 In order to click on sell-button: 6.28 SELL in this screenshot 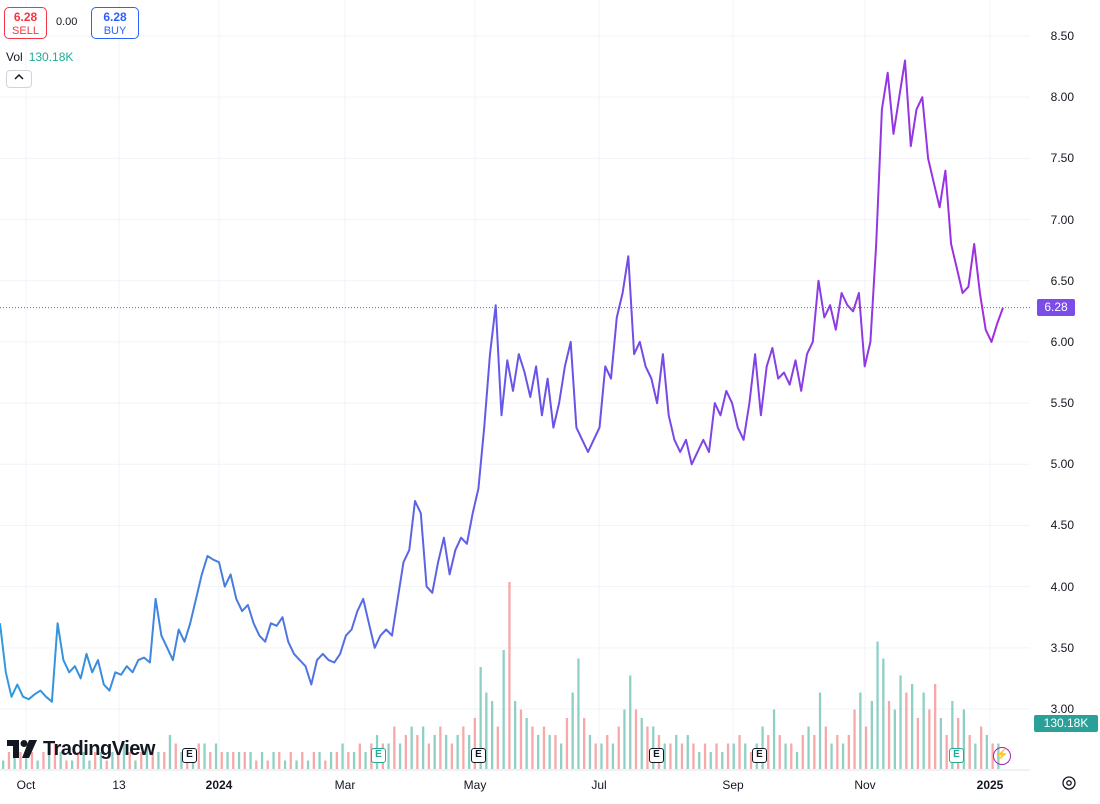, I will do `click(25, 23)`.